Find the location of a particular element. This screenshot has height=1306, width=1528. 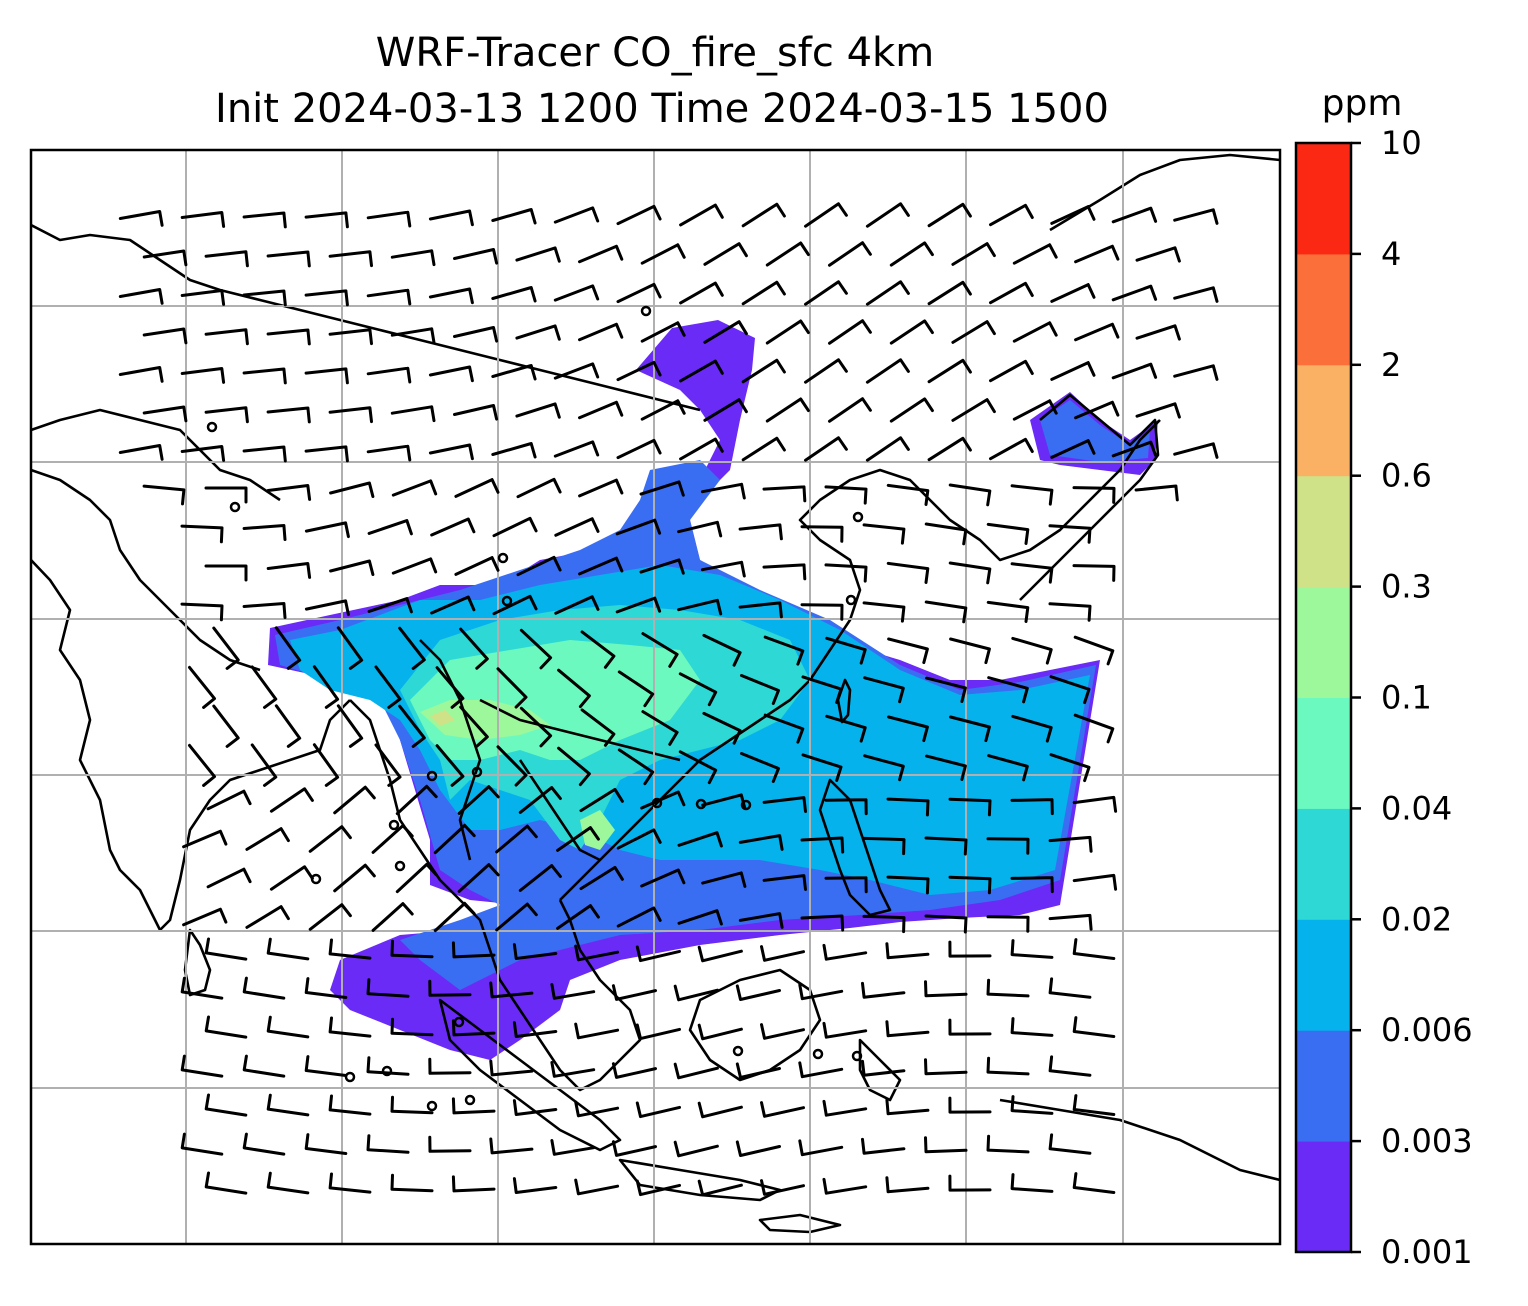

colorbar-tick-label: 0.003 is located at coordinates (1427, 1141).